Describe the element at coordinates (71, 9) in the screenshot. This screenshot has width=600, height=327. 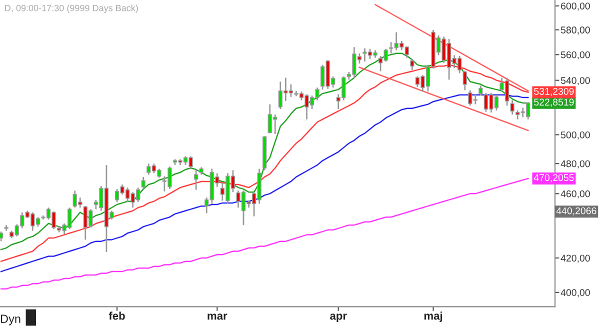
I see `chart-title: D, 09:00-17:30 (9999 Days Back)` at that location.